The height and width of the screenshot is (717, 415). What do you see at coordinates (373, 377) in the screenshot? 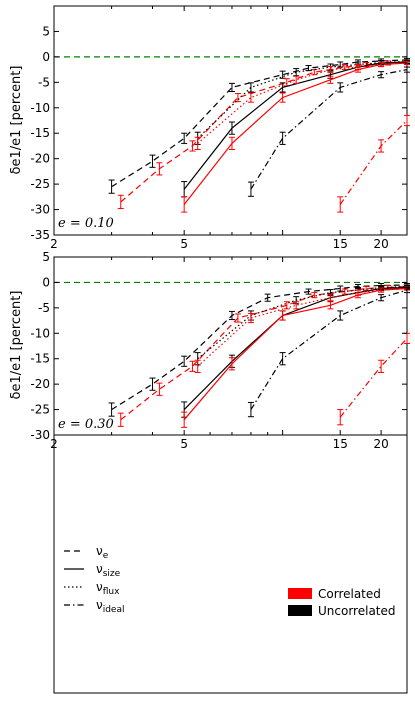
I see `series-line-νideal-correlated` at bounding box center [373, 377].